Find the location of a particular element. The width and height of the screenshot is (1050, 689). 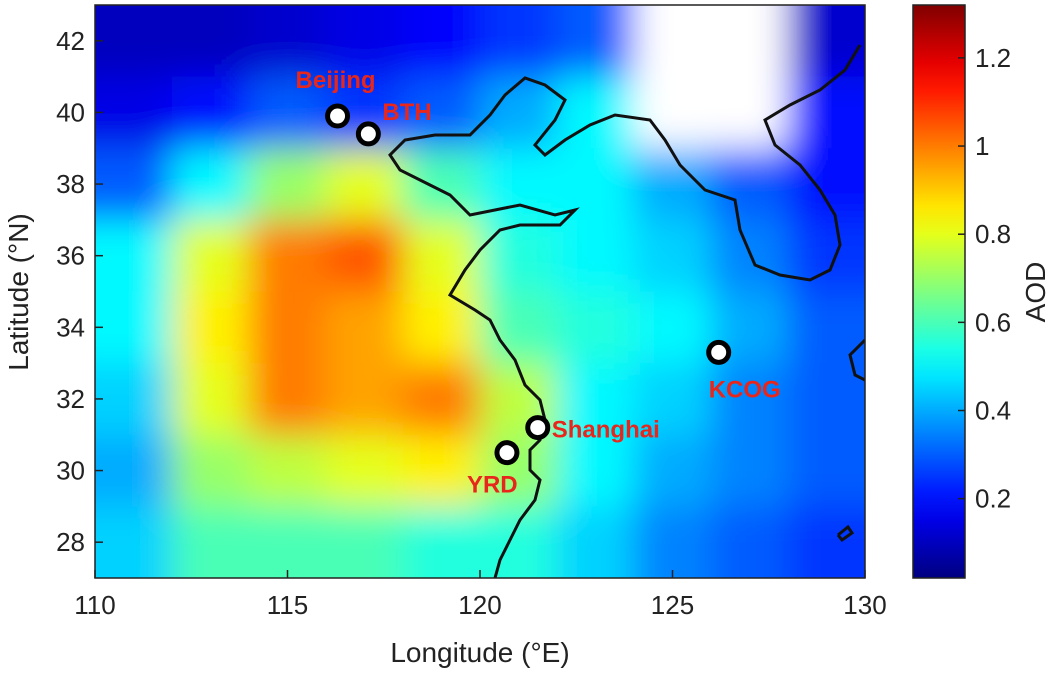

colorbar: 0.2 0.4 0.6 0.8 1 1.2 is located at coordinates (961, 291).